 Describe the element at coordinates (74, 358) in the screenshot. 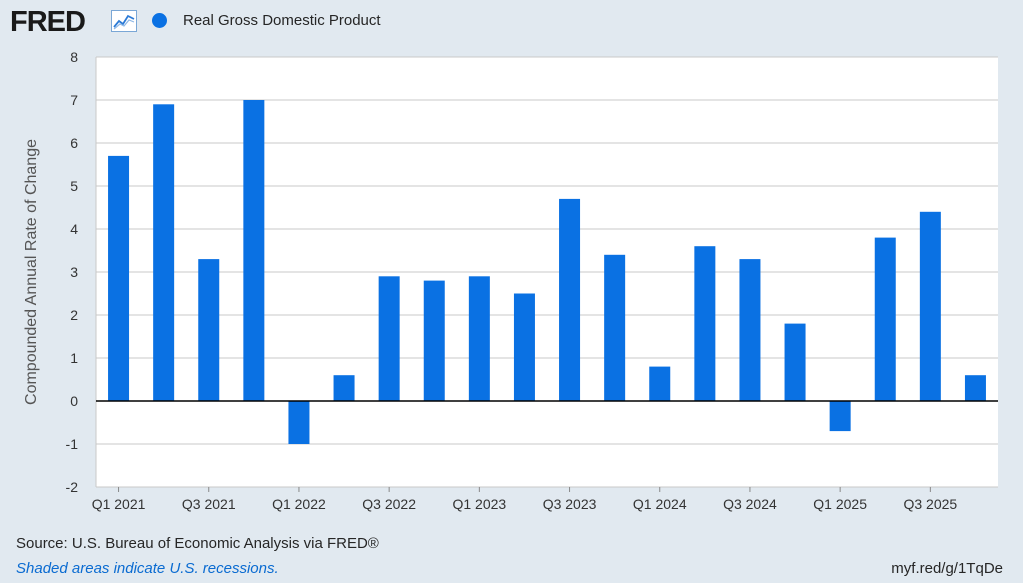

I see `y-tick-label: 1` at that location.